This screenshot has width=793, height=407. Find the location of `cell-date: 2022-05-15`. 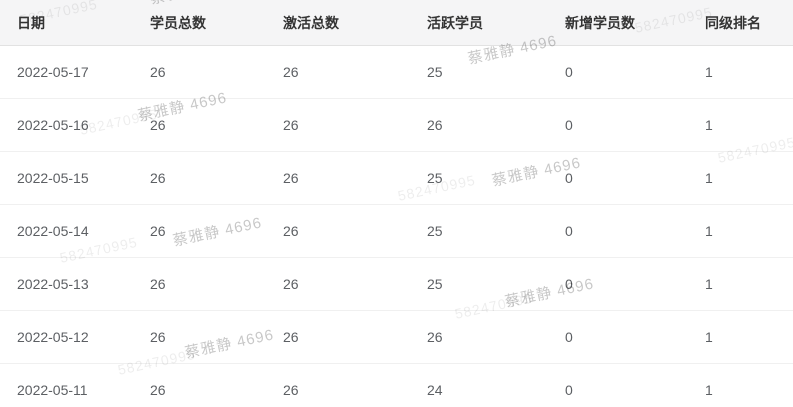

cell-date: 2022-05-15 is located at coordinates (66, 178).